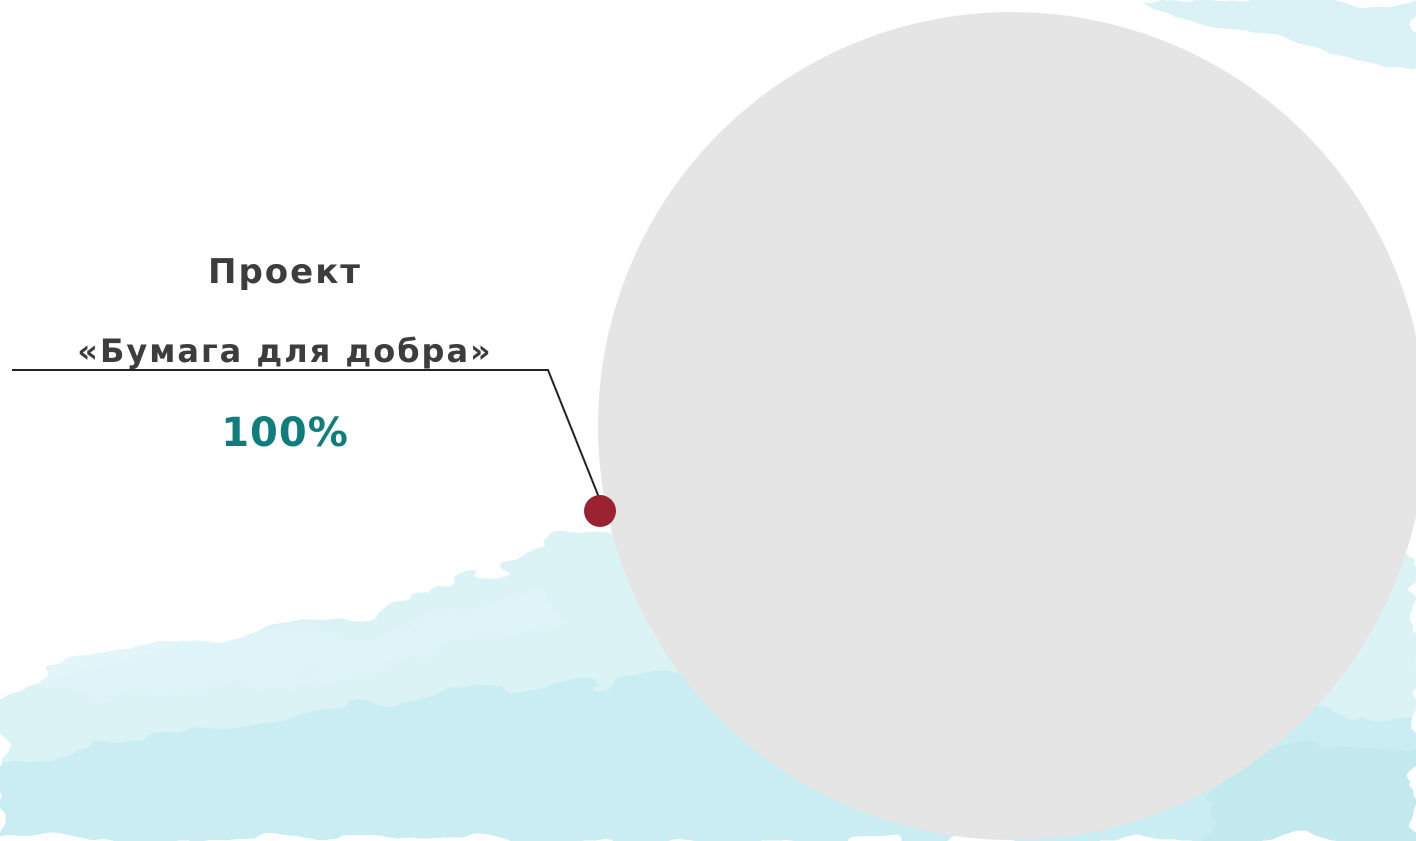 This screenshot has height=841, width=1416. I want to click on leader-line, so click(306, 435).